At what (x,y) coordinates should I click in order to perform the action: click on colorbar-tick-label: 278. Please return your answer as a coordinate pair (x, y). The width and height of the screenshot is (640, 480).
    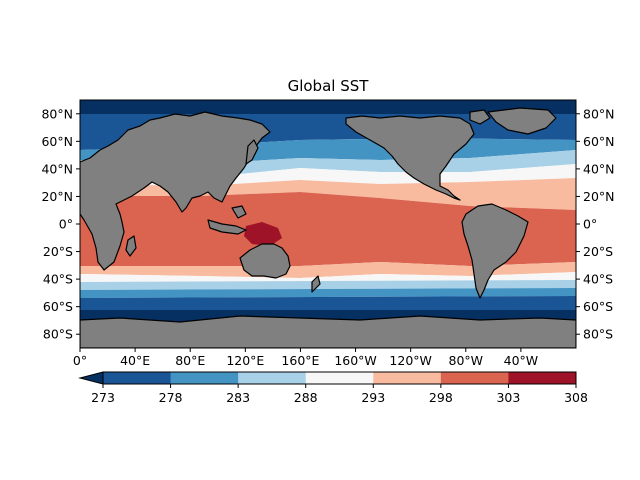
    Looking at the image, I should click on (171, 397).